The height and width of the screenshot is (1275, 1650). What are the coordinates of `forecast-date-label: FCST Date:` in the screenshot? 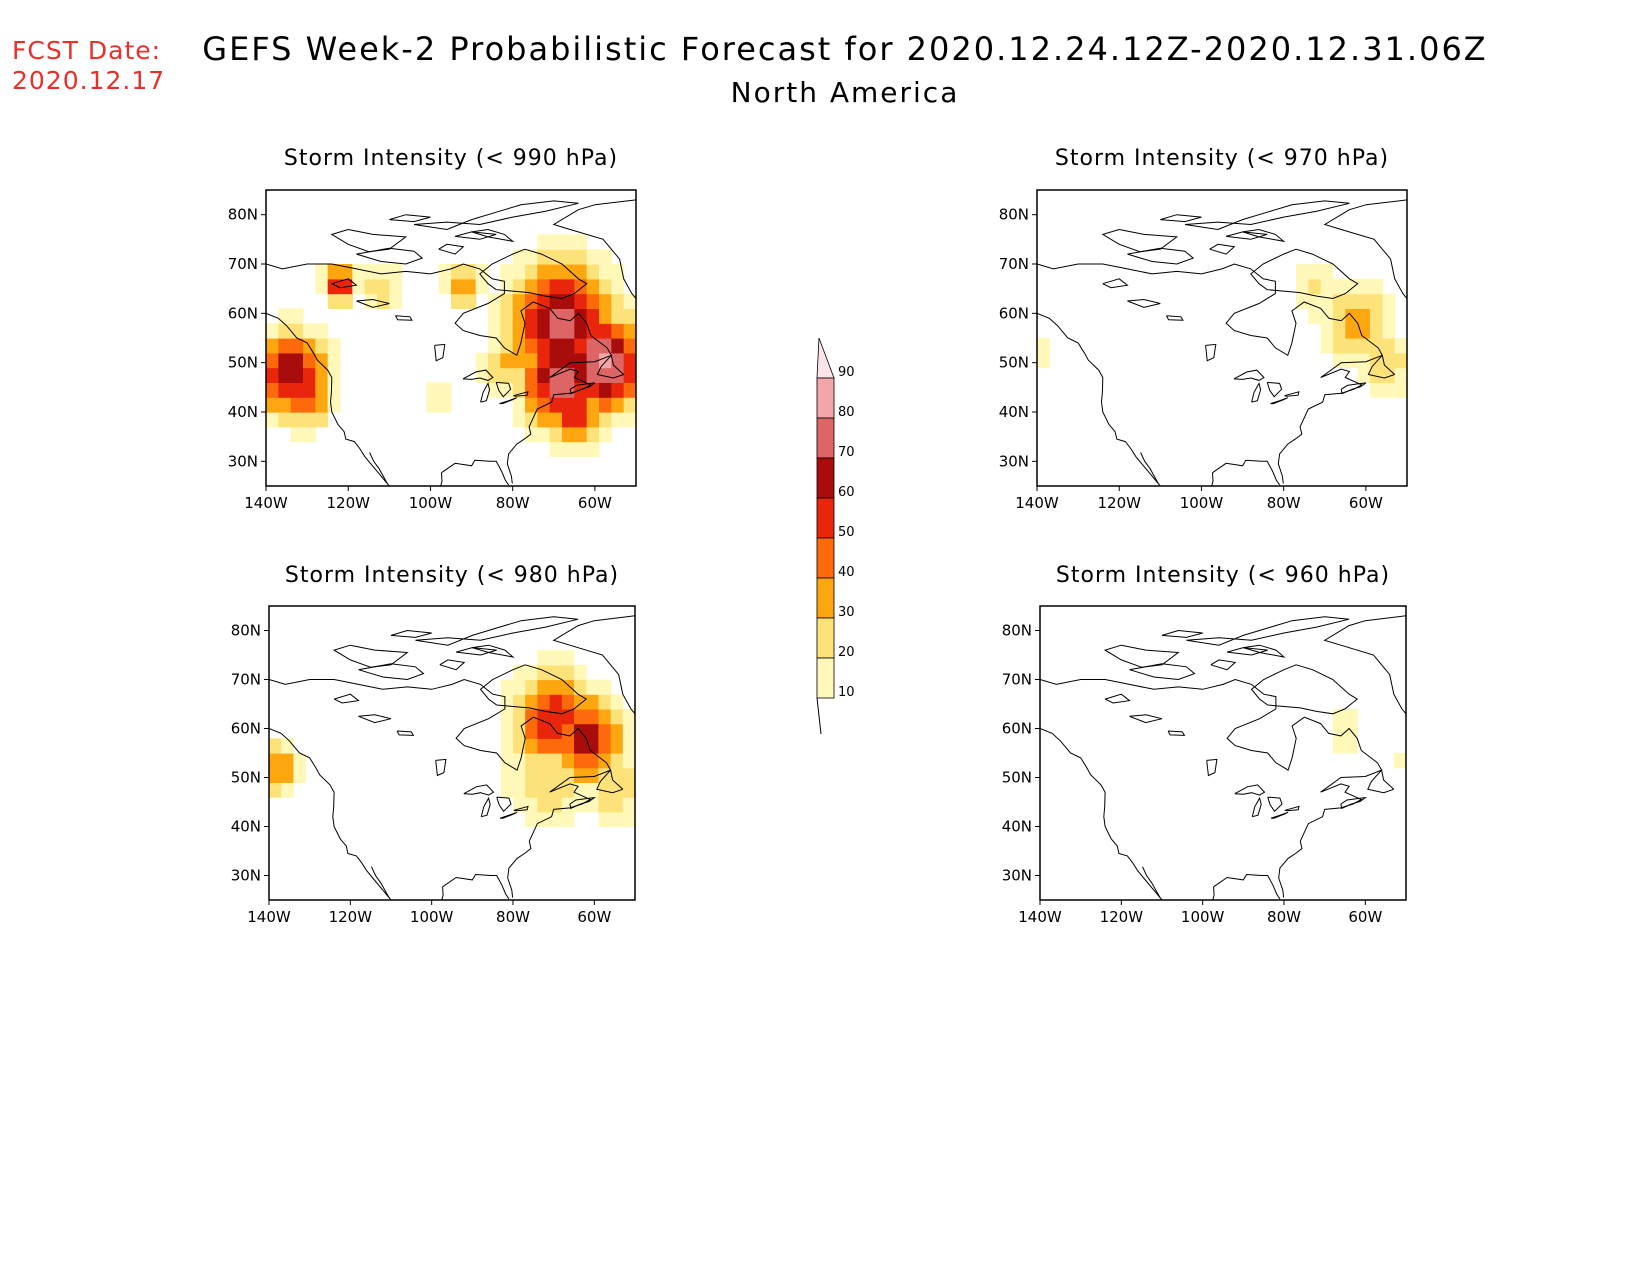 It's located at (87, 50).